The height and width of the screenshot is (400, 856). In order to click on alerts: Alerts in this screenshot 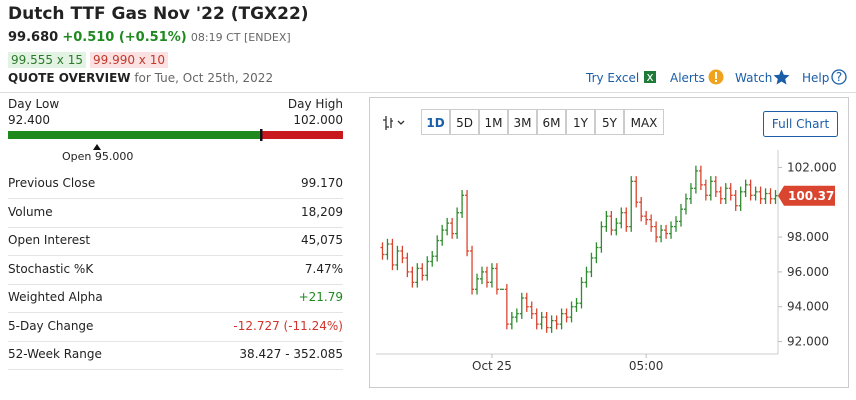, I will do `click(687, 78)`.